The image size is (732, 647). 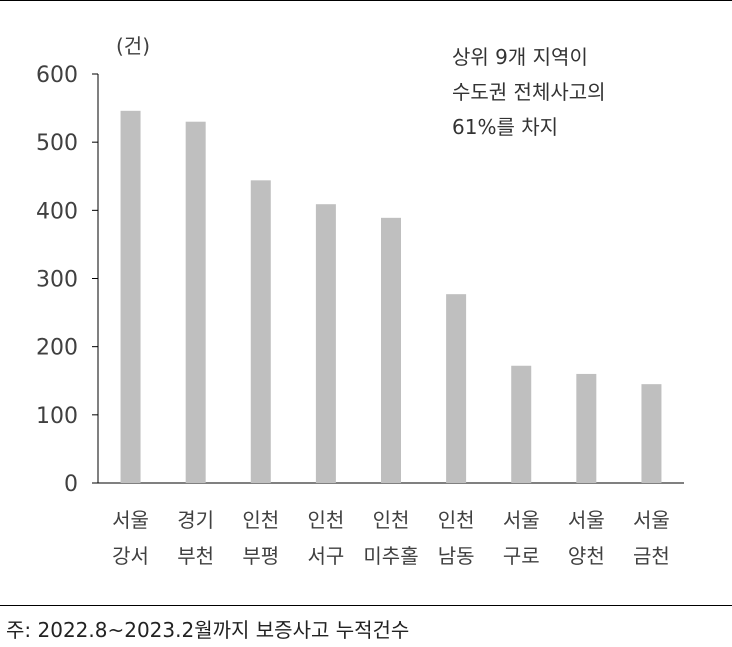 What do you see at coordinates (130, 556) in the screenshot?
I see `x-category-label: 강서` at bounding box center [130, 556].